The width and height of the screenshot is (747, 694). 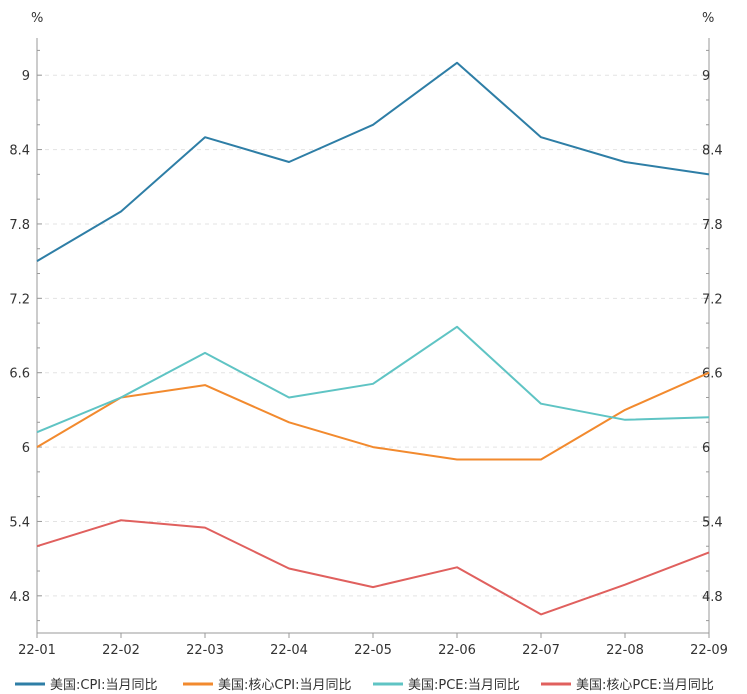 I want to click on x-tick-label: 22-09, so click(x=709, y=650).